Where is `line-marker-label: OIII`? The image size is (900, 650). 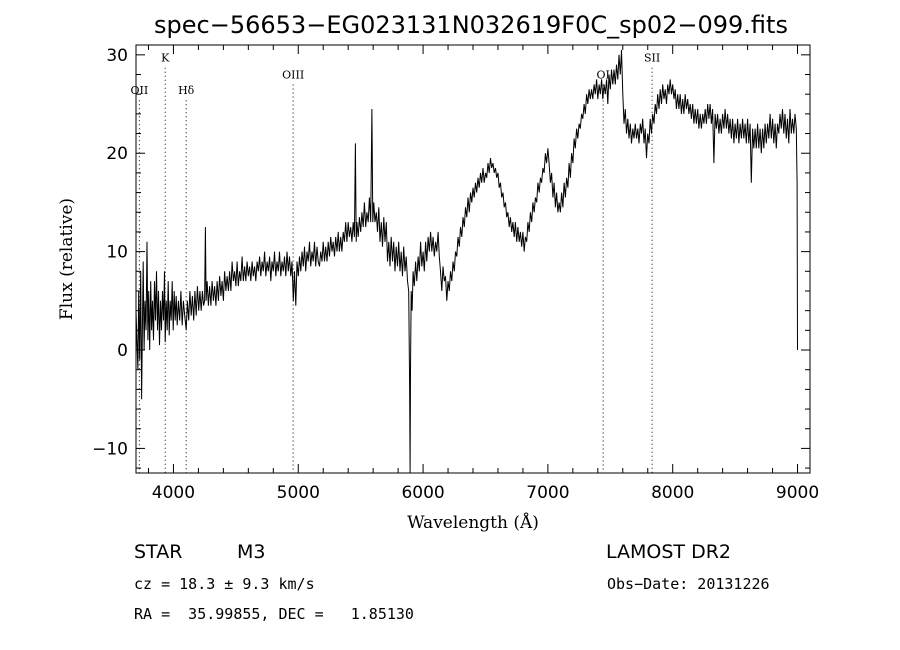 line-marker-label: OIII is located at coordinates (293, 74).